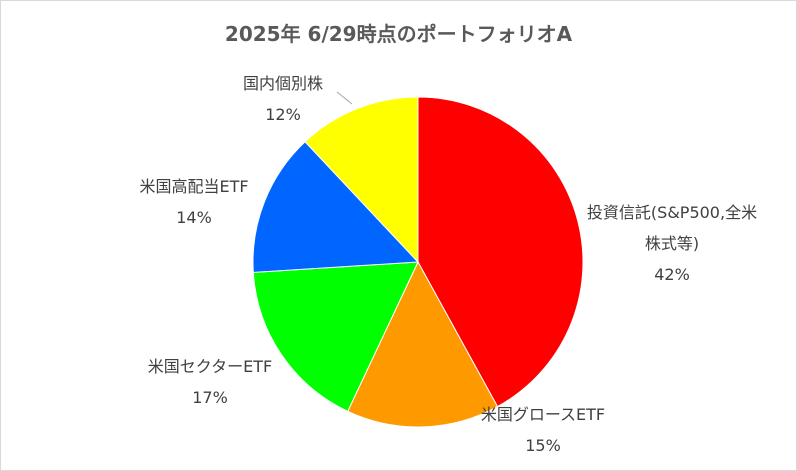 The height and width of the screenshot is (471, 797). Describe the element at coordinates (543, 414) in the screenshot. I see `category-label: 米国グロースETF` at that location.